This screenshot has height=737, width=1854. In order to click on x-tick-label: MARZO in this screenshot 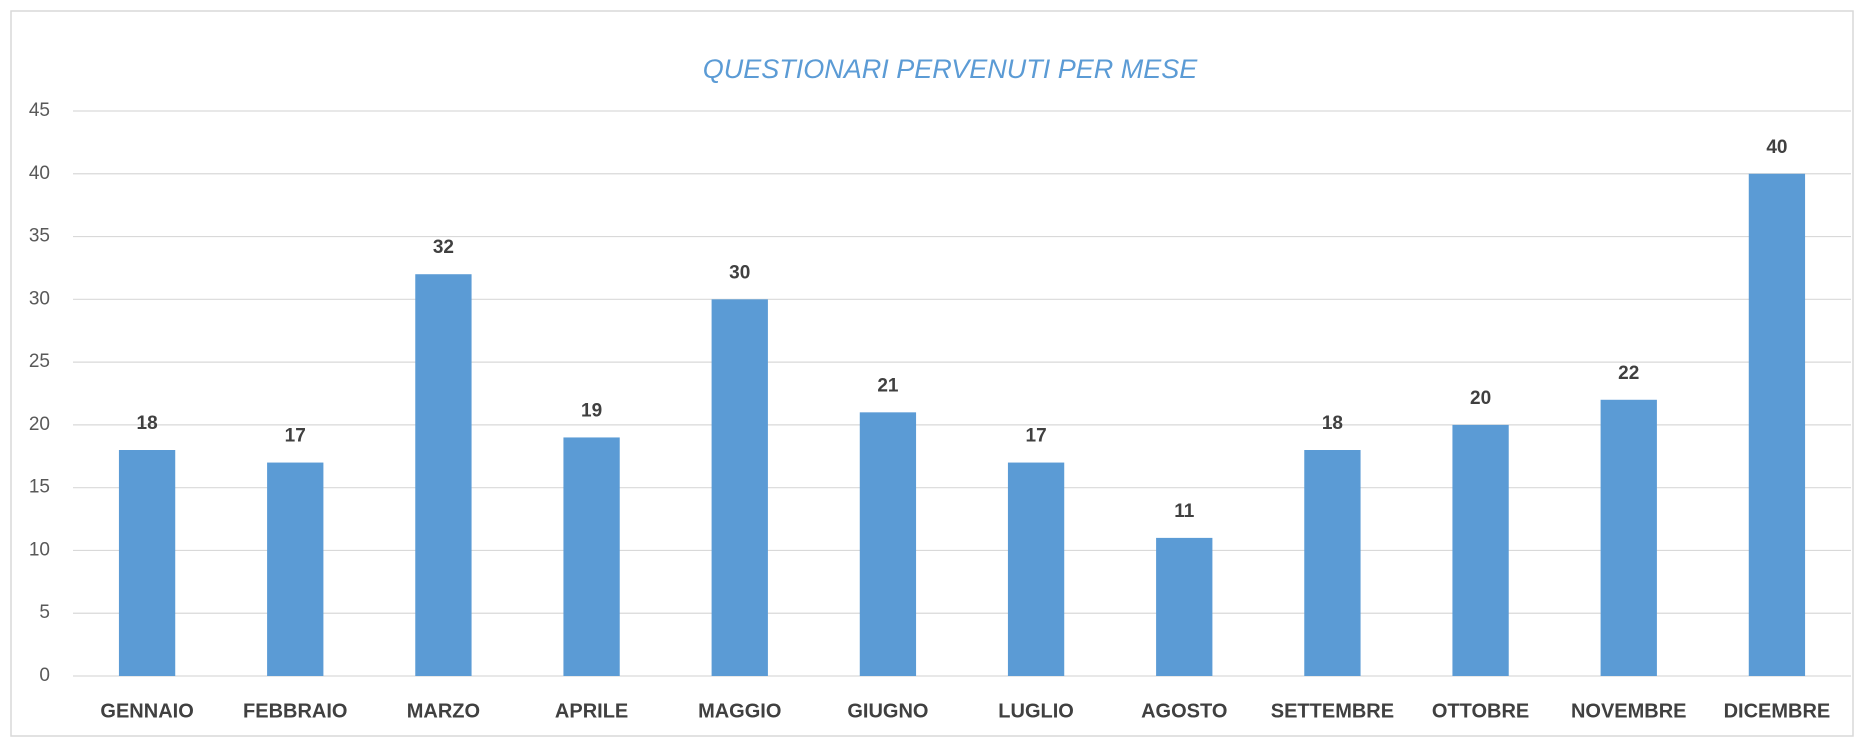, I will do `click(443, 711)`.